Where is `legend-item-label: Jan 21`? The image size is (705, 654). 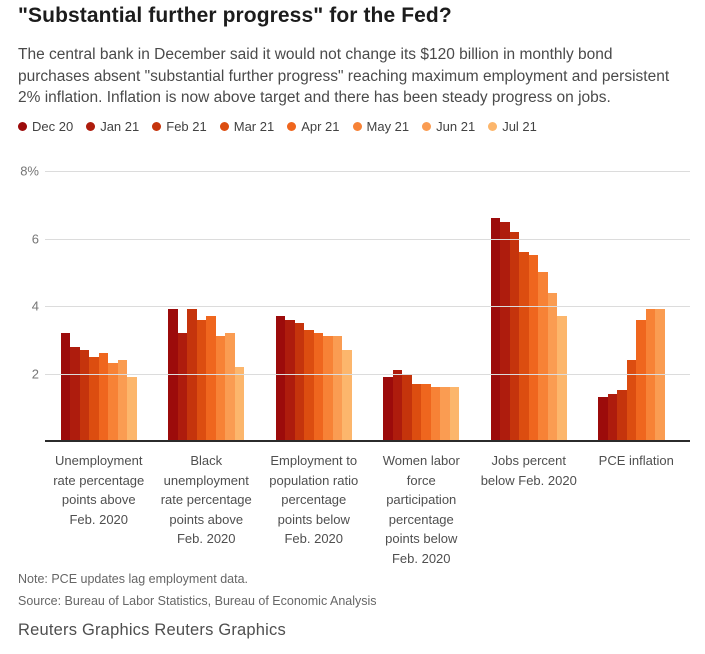
legend-item-label: Jan 21 is located at coordinates (120, 126).